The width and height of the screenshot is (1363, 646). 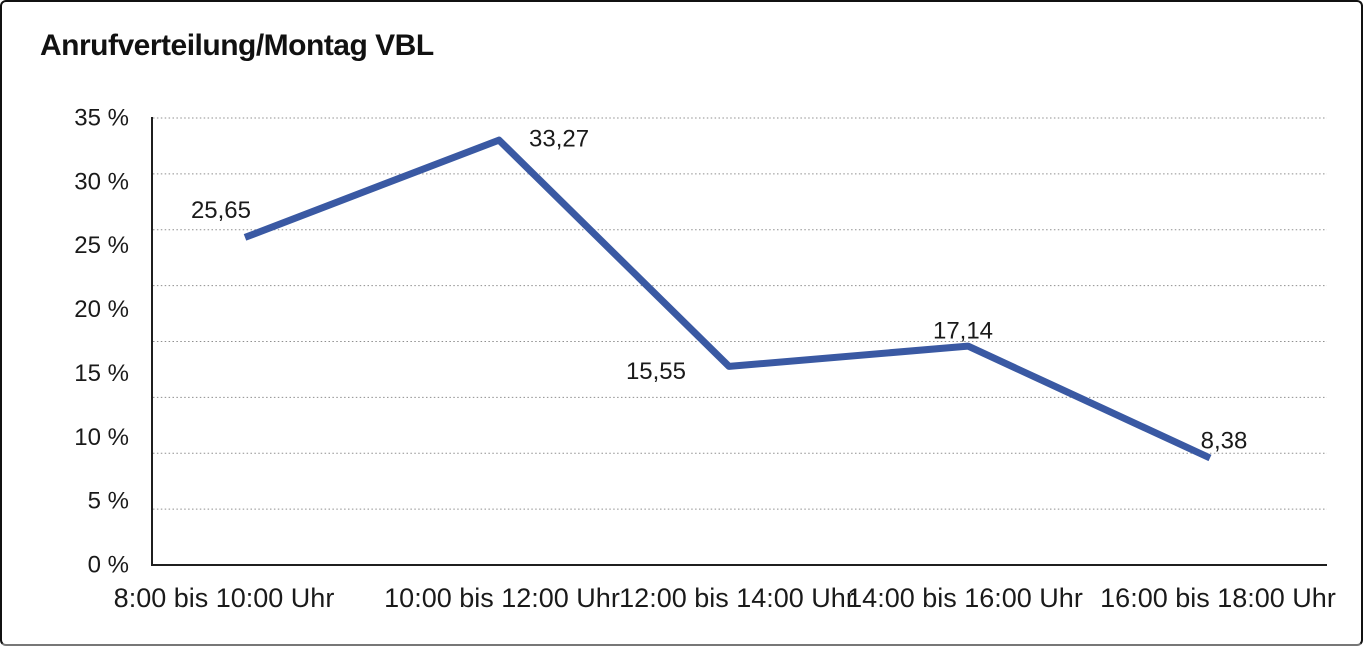 I want to click on x-axis-category-label: 8:00 bis 10:00 Uhr, so click(x=224, y=598).